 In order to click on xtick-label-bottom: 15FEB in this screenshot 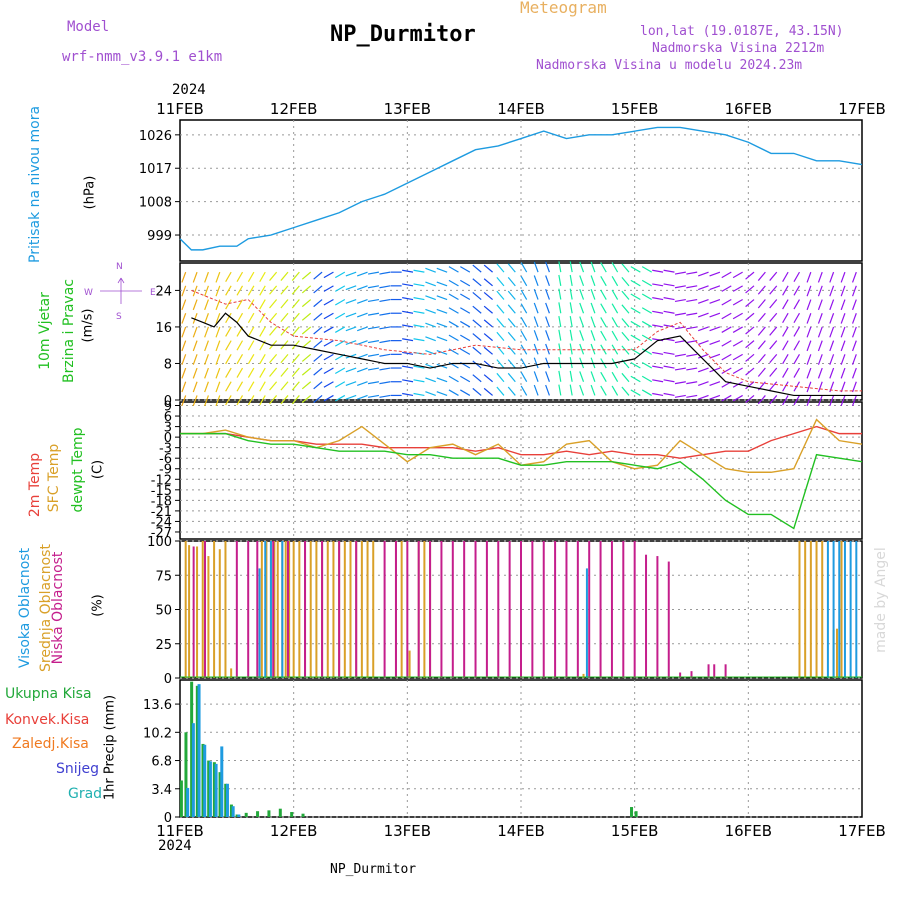, I will do `click(634, 831)`.